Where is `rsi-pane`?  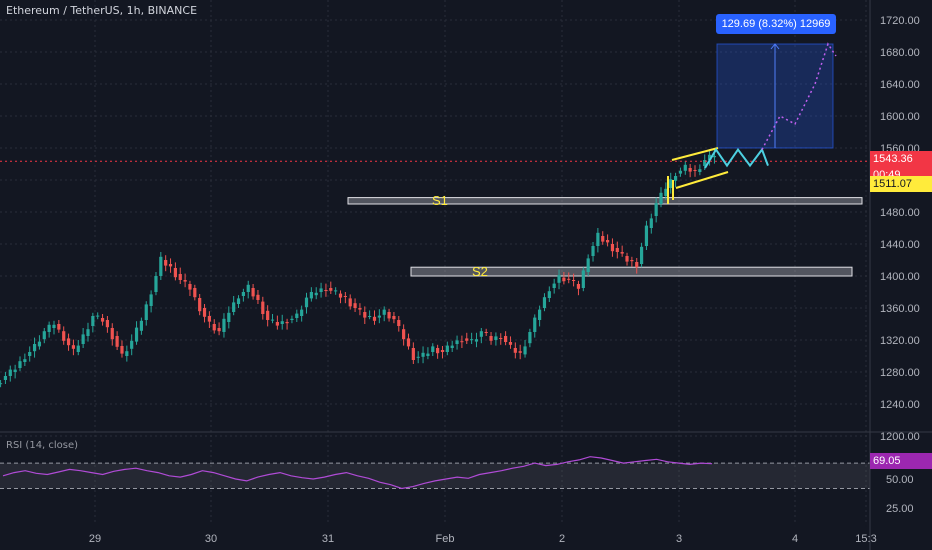
rsi-pane is located at coordinates (435, 473).